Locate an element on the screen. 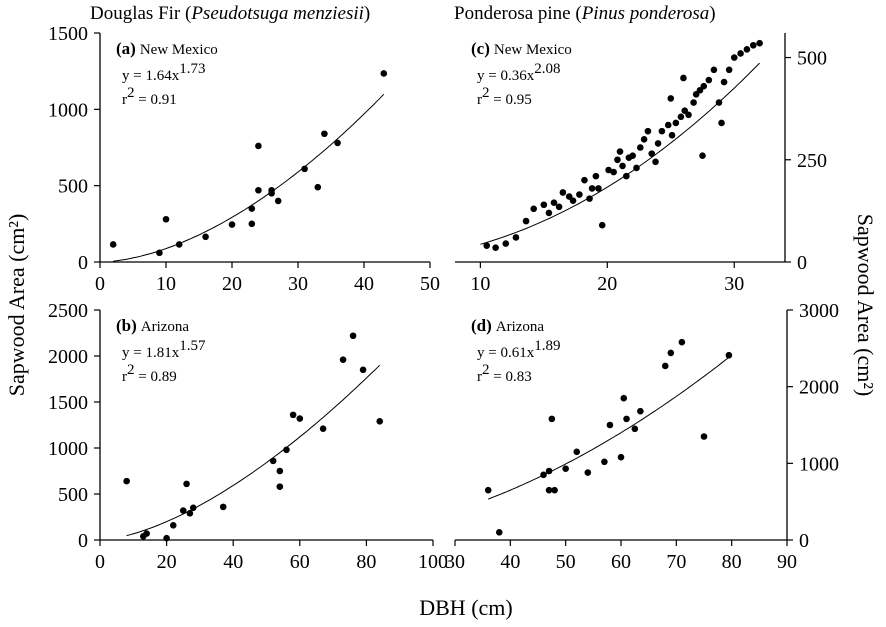 This screenshot has width=886, height=627. fit-curve is located at coordinates (610, 427).